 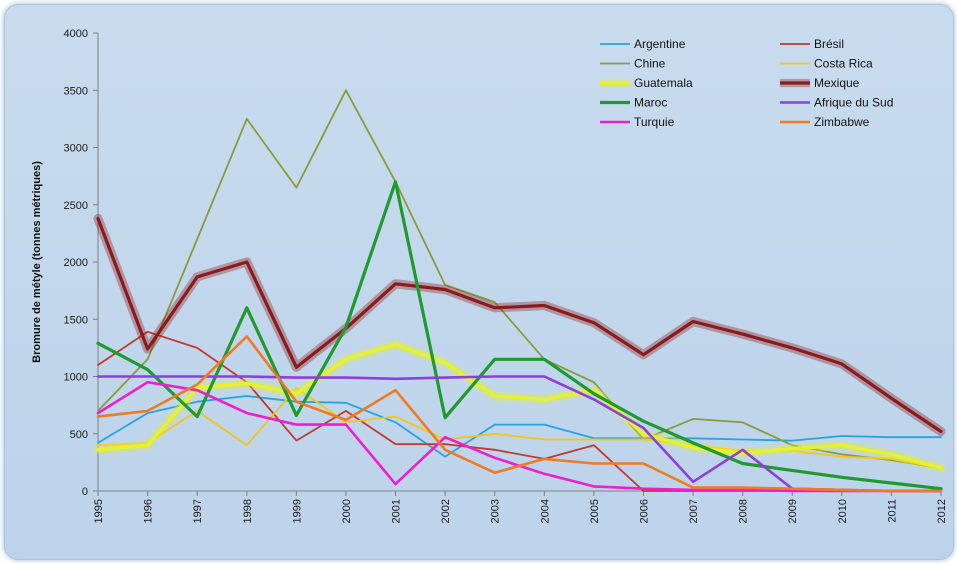 I want to click on series-line-argentine, so click(x=519, y=426).